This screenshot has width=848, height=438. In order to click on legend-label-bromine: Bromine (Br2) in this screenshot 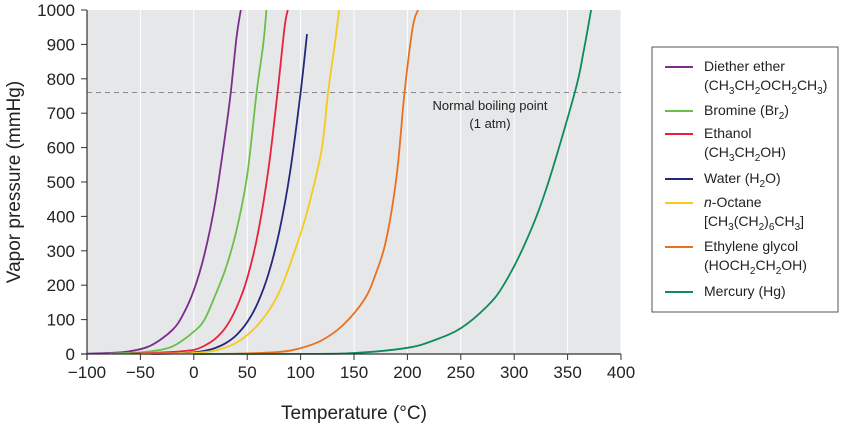, I will do `click(746, 112)`.